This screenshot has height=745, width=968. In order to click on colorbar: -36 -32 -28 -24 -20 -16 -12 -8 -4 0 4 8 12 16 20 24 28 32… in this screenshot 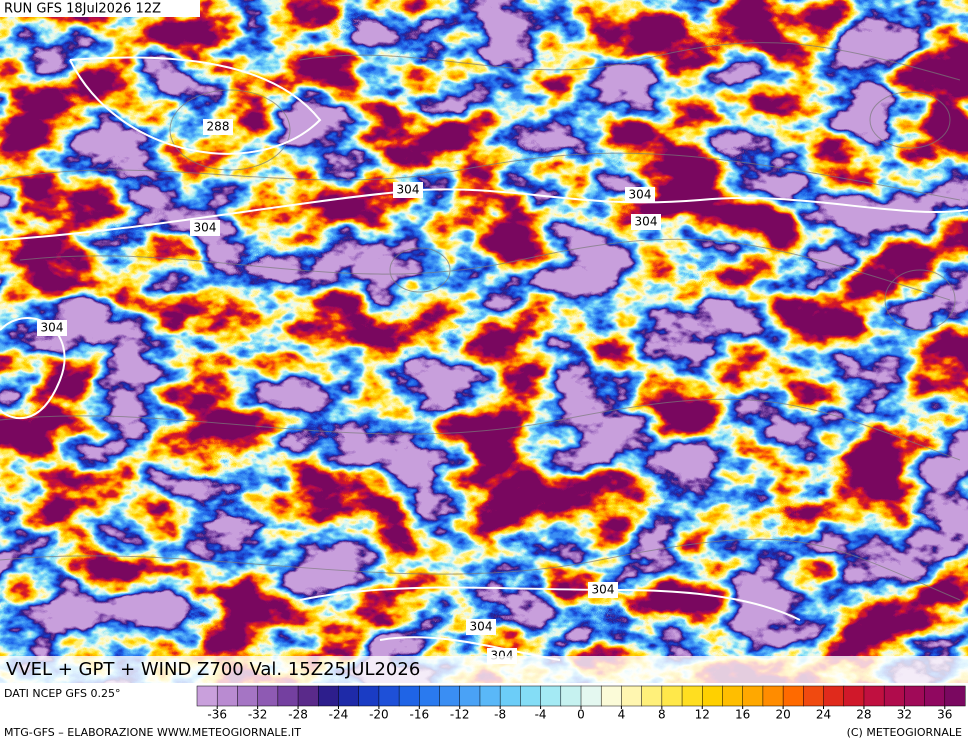, I will do `click(581, 703)`.